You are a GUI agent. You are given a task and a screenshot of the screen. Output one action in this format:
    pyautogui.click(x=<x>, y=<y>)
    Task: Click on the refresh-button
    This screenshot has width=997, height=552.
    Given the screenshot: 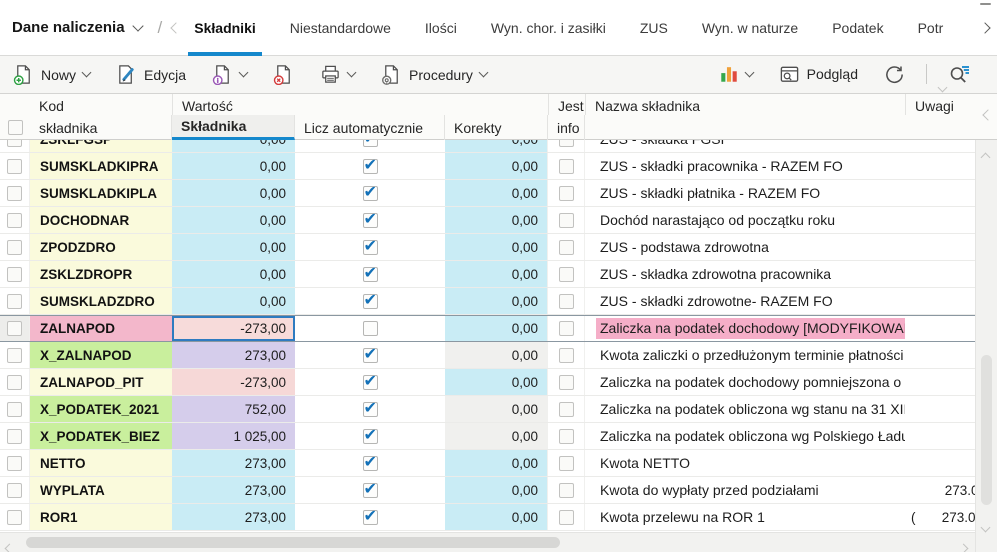 What is the action you would take?
    pyautogui.click(x=894, y=74)
    